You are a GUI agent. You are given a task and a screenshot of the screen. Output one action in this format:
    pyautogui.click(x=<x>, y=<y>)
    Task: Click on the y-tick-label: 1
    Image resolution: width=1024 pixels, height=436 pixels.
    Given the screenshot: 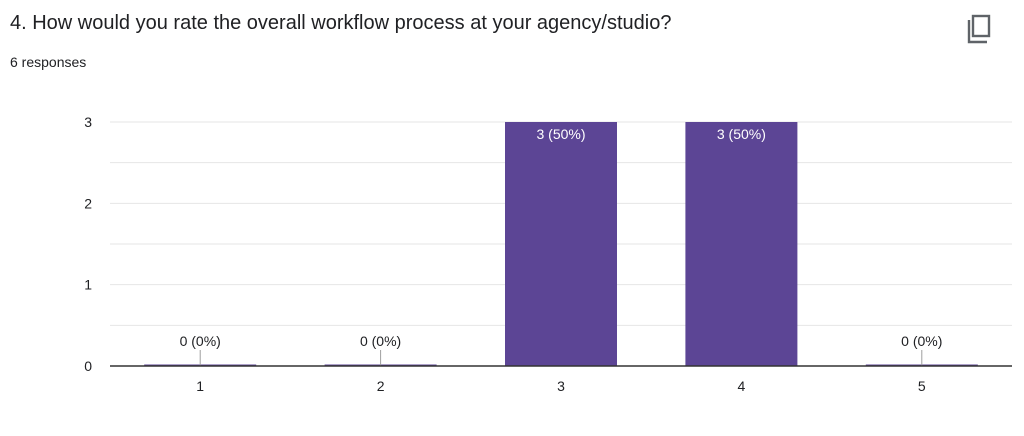 What is the action you would take?
    pyautogui.click(x=88, y=285)
    